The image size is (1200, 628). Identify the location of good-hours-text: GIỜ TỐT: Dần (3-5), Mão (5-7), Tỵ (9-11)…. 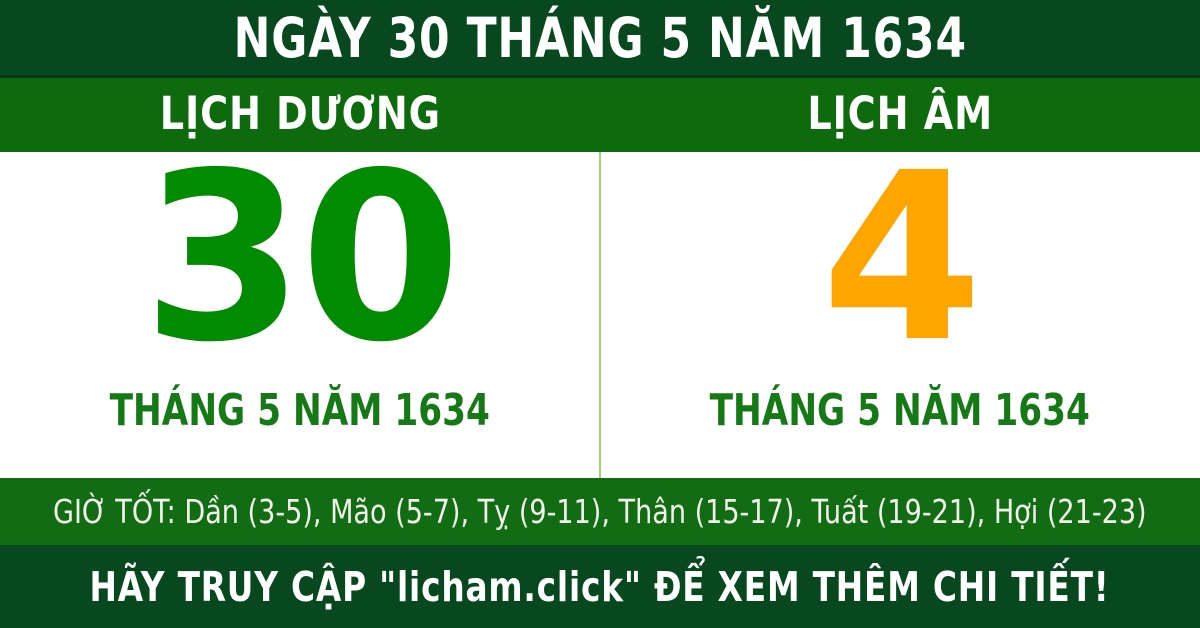
(600, 511).